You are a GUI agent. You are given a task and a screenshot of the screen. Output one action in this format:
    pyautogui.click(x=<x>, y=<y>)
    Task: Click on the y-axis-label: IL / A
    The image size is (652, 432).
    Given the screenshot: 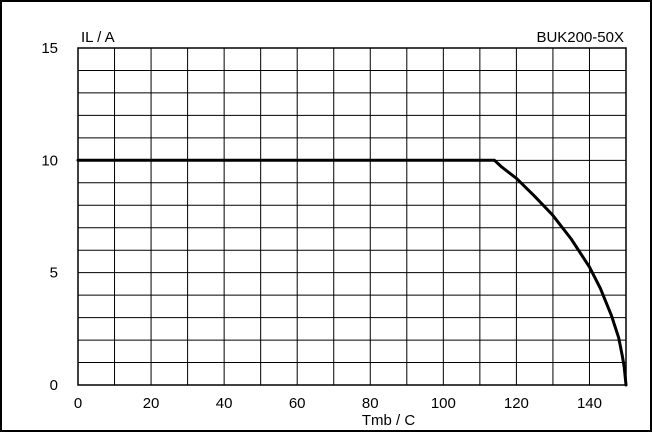 What is the action you would take?
    pyautogui.click(x=98, y=37)
    